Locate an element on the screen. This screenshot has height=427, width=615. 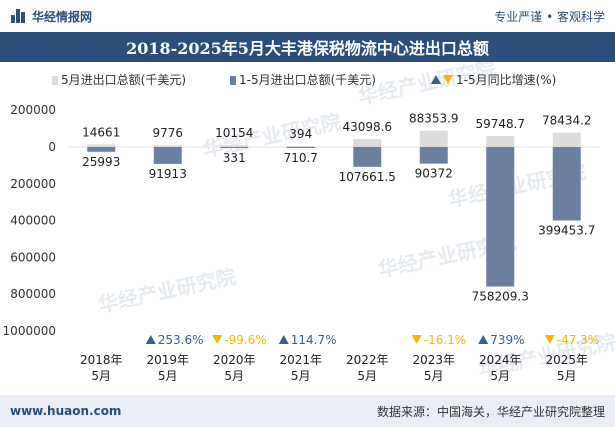
growth-label: -16.1% is located at coordinates (445, 340).